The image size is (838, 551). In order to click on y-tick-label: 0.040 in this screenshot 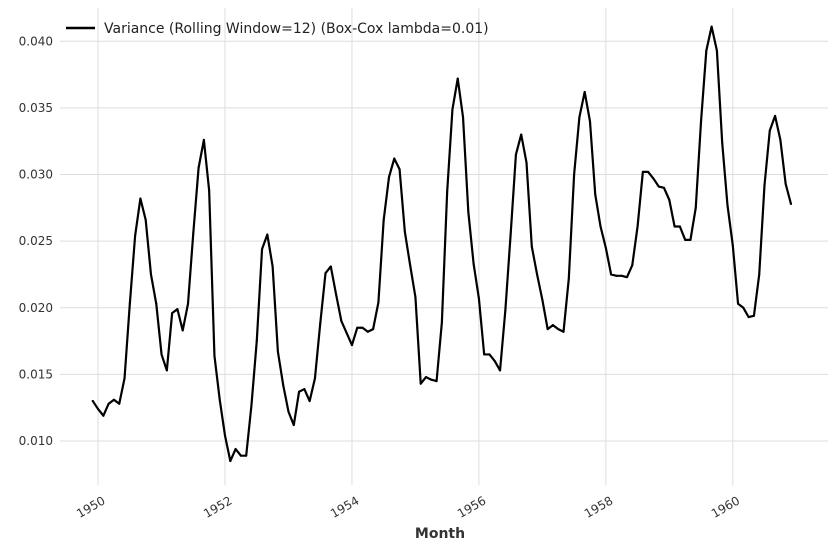, I will do `click(36, 41)`.